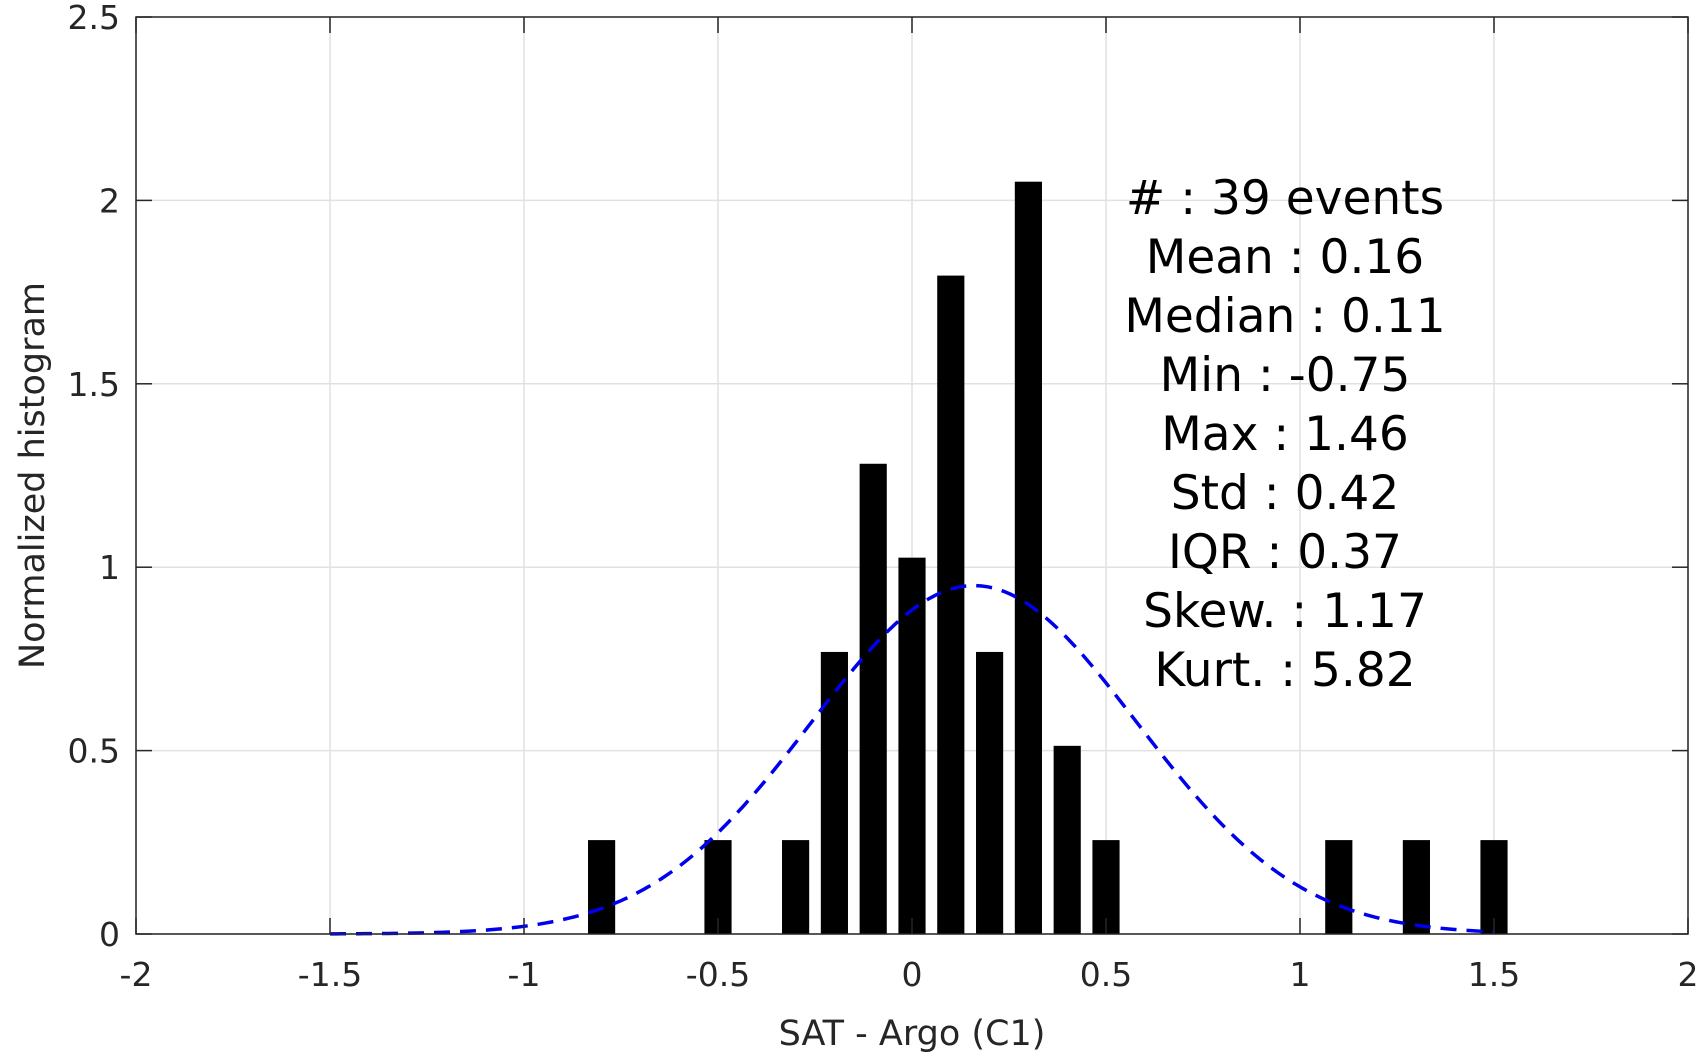  Describe the element at coordinates (1688, 974) in the screenshot. I see `x-tick-label: 2` at that location.